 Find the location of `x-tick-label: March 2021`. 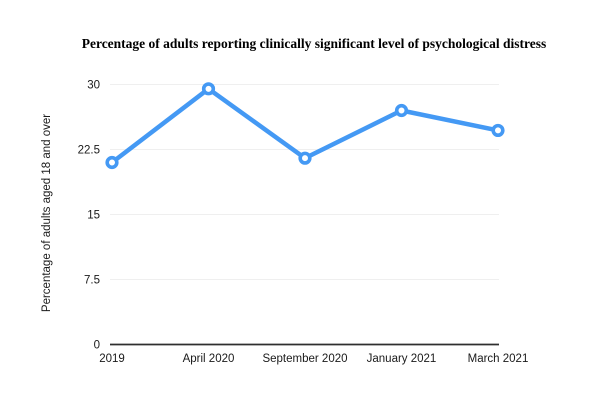

x-tick-label: March 2021 is located at coordinates (498, 359).